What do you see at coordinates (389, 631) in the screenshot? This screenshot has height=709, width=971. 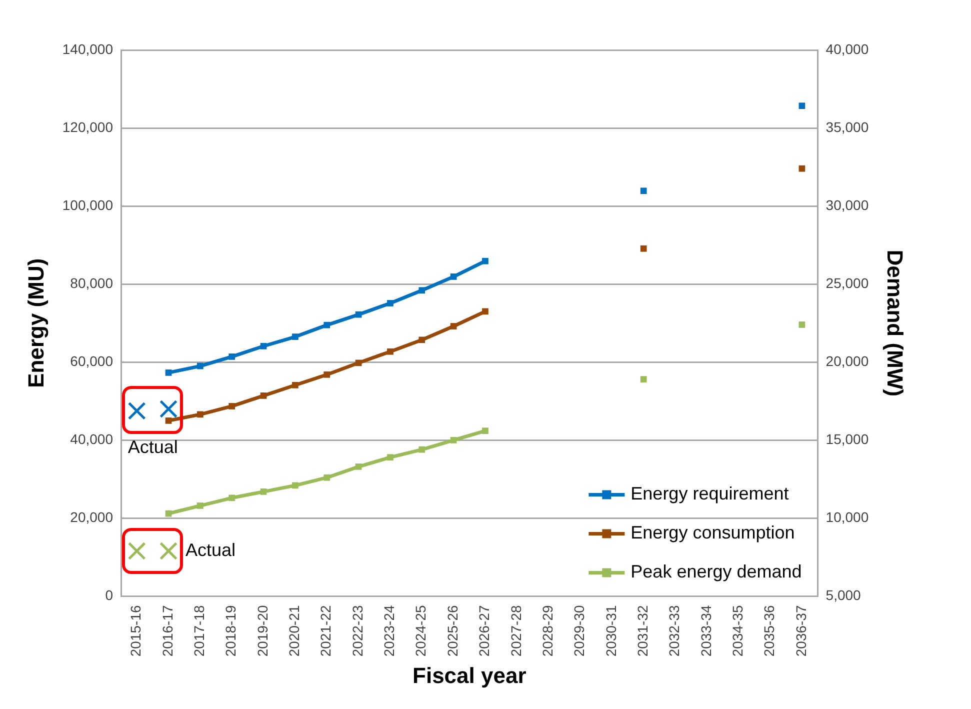 I see `x-tick-label: 2023-24` at bounding box center [389, 631].